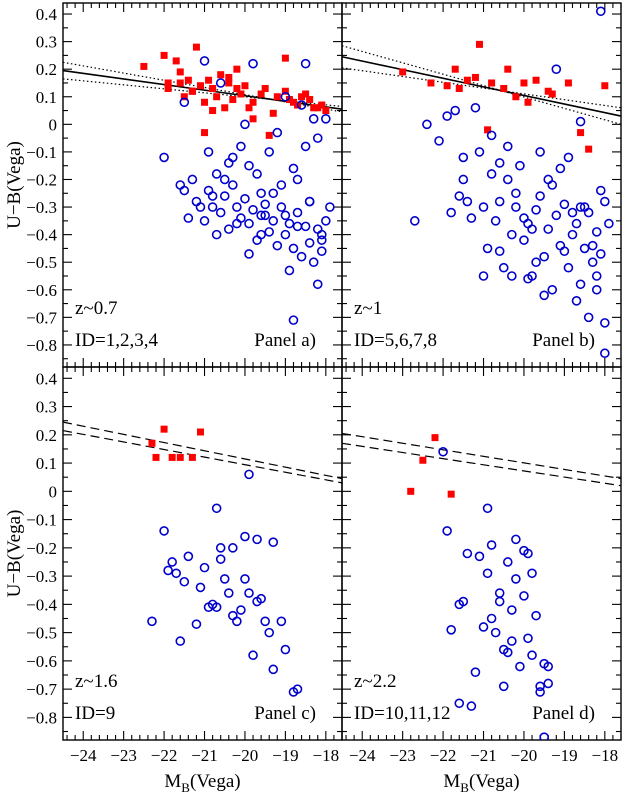  I want to click on panel-c-xtick-label: −23, so click(123, 755).